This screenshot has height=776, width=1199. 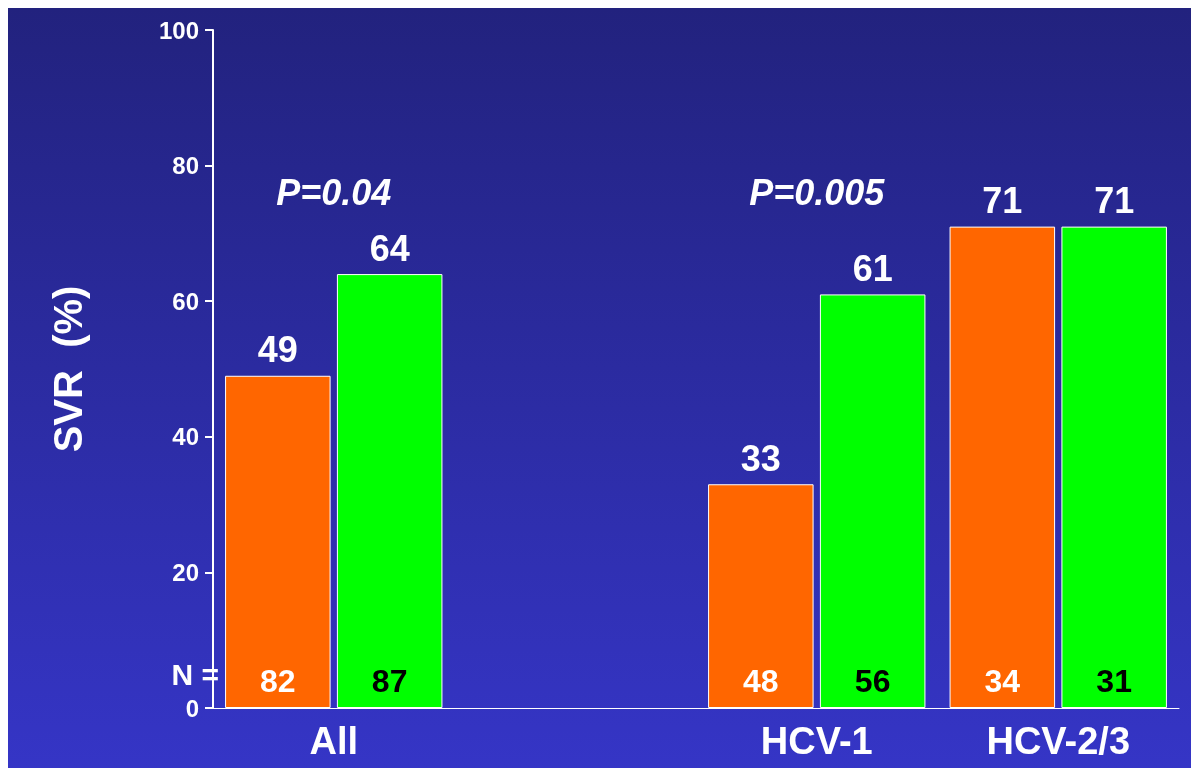 I want to click on x-tick-label: All, so click(x=334, y=741).